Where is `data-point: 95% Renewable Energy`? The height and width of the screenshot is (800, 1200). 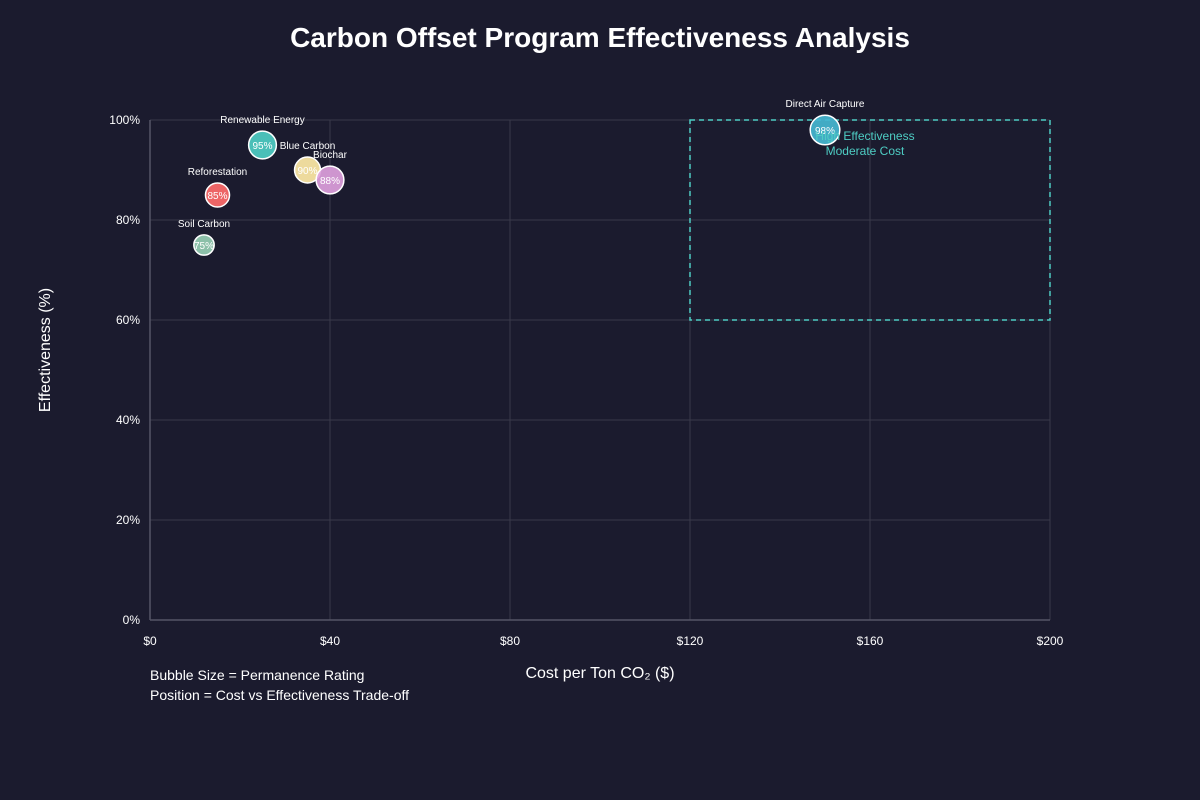
data-point: 95% Renewable Energy is located at coordinates (262, 137).